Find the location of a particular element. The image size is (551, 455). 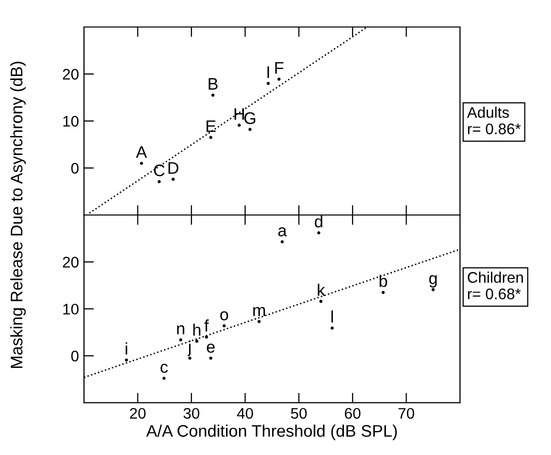

x-tick-label: 60 is located at coordinates (352, 413).